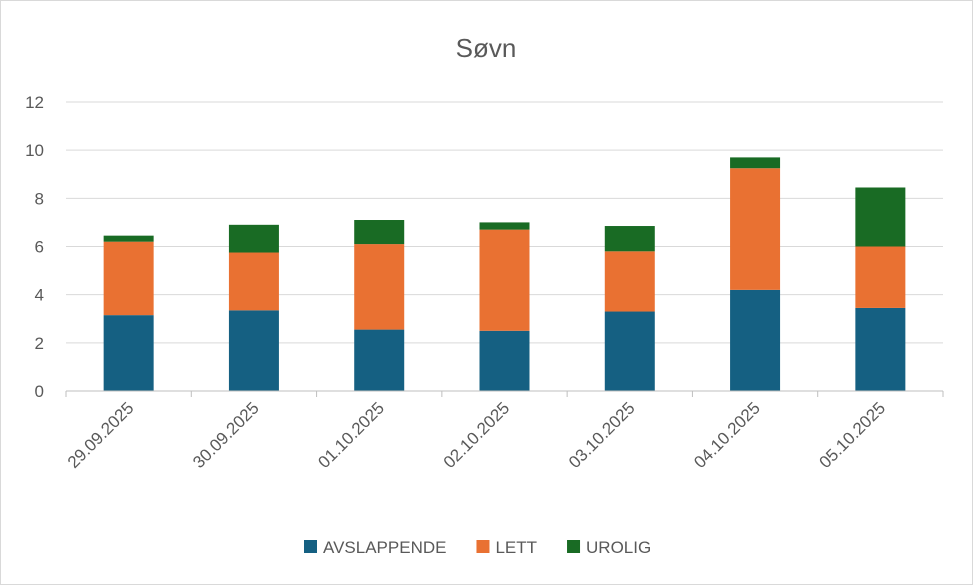 This screenshot has width=973, height=586. I want to click on x-tick-label: 02.10.2025, so click(477, 435).